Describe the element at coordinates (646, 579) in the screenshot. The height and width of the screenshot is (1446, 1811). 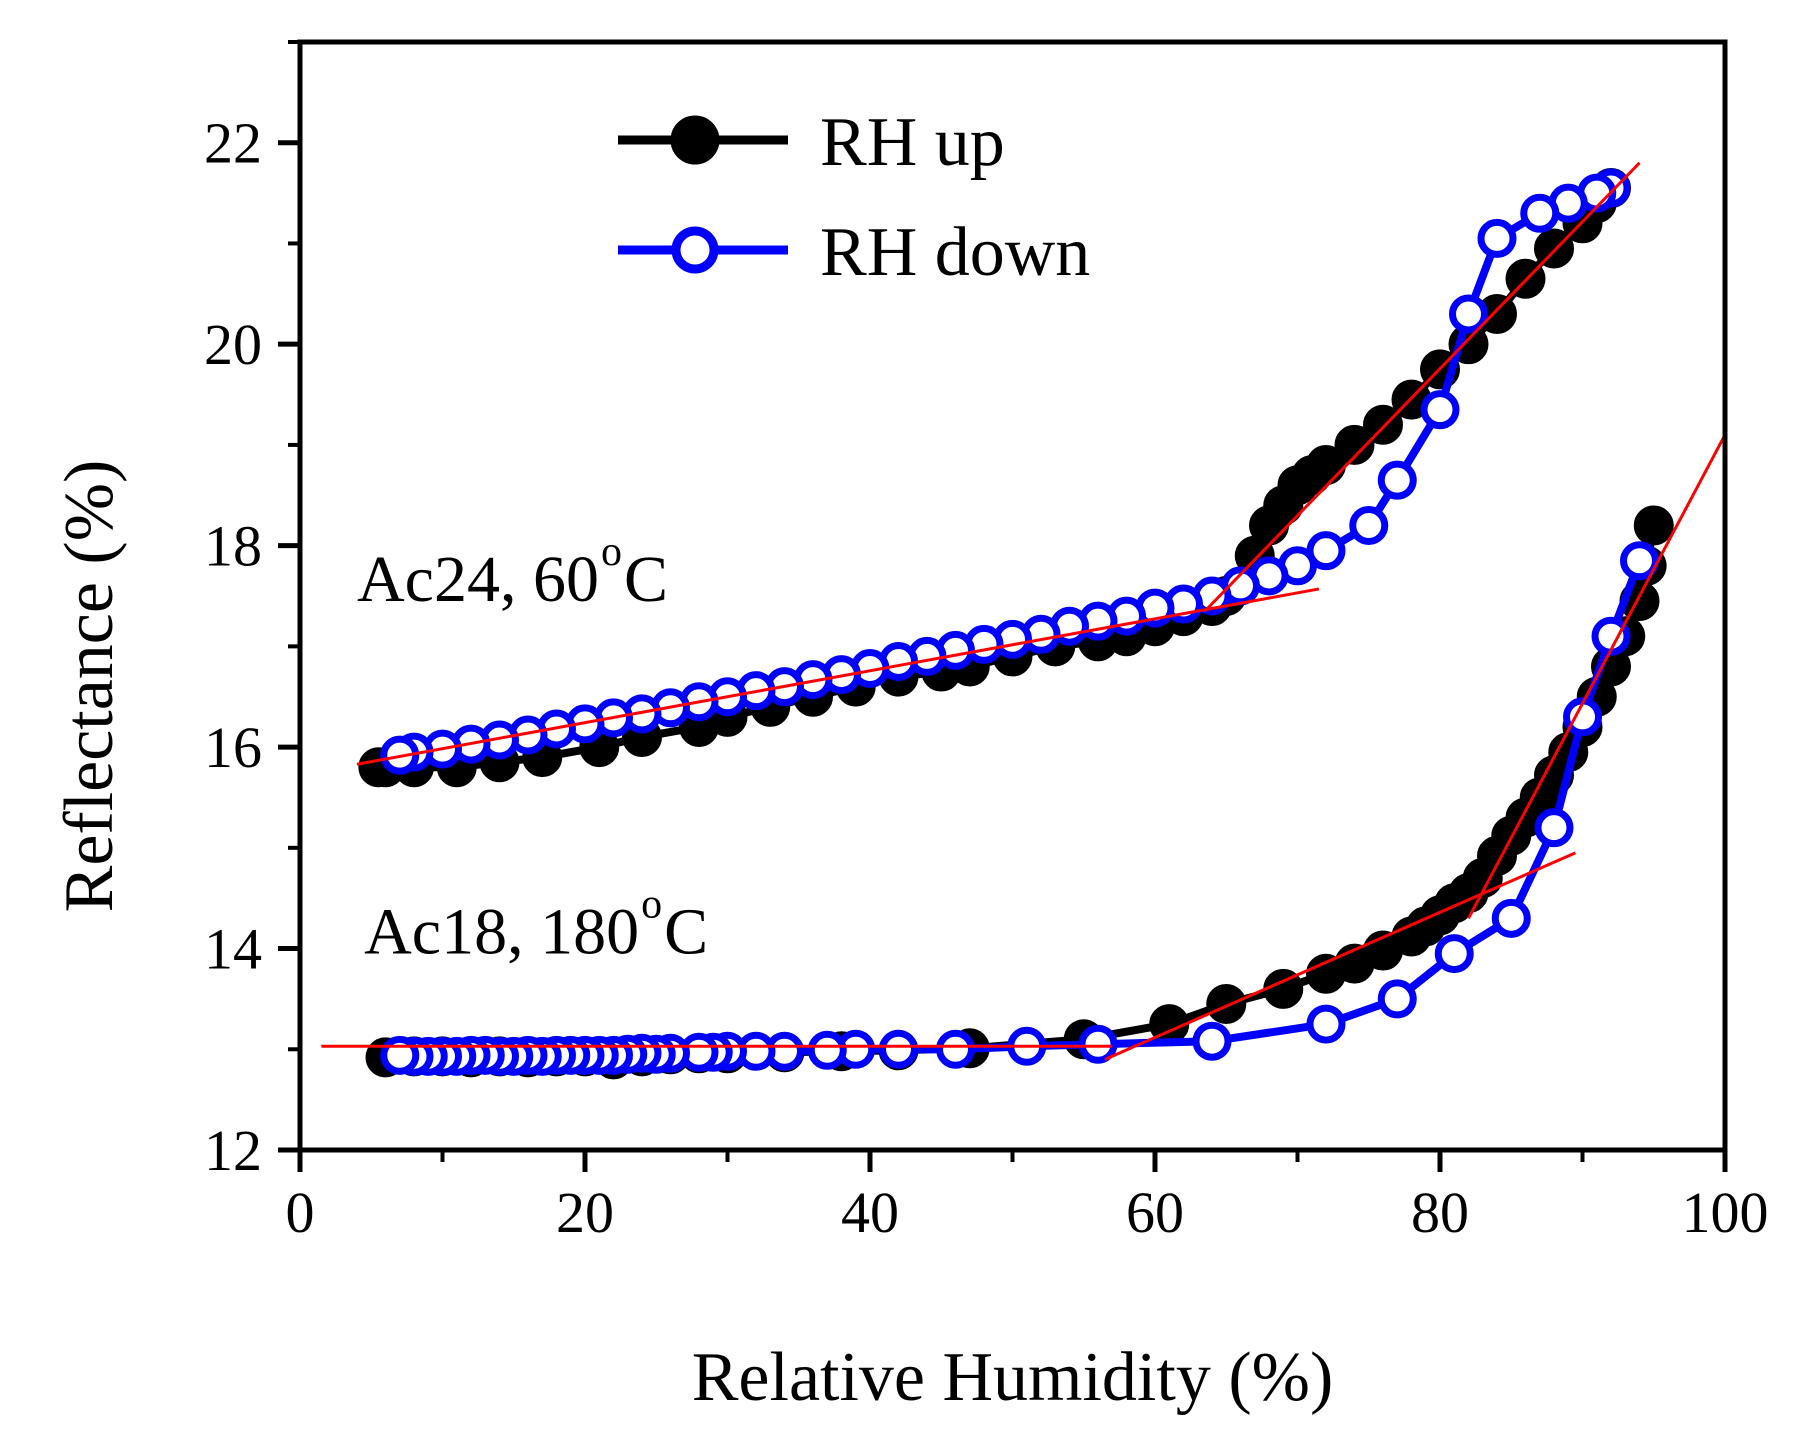
I see `annotation-ac24-unit: C` at that location.